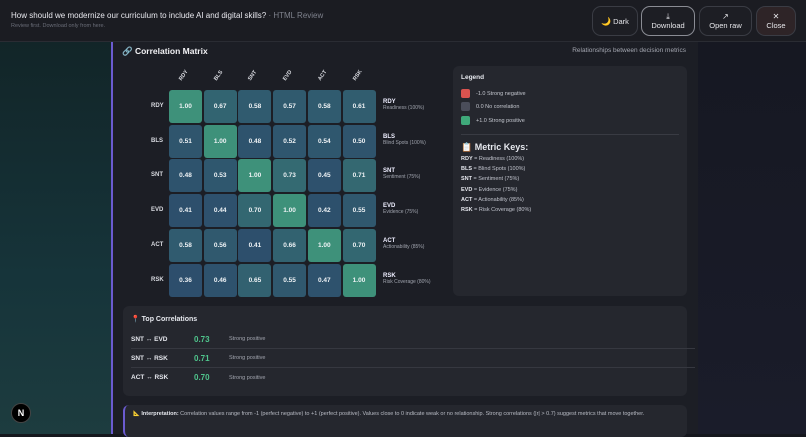 This screenshot has height=437, width=806. I want to click on top-correlations-title: 📍 Top Correlations, so click(164, 319).